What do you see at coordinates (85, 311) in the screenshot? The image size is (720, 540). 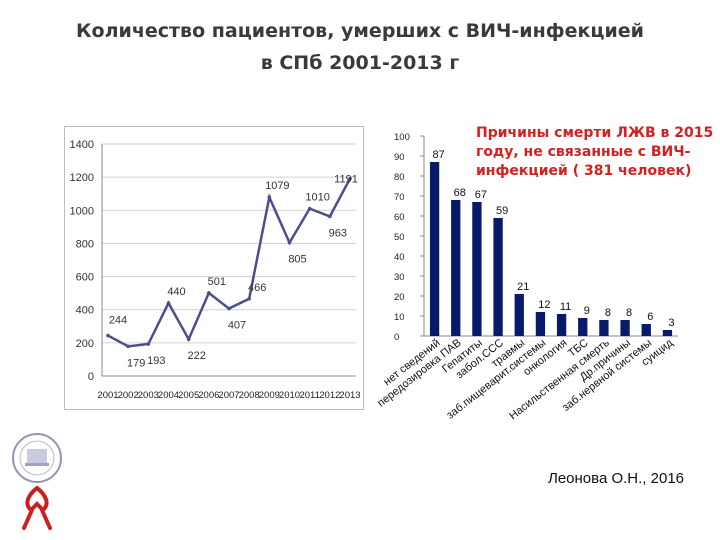 I see `line-y-tick-label: 400` at bounding box center [85, 311].